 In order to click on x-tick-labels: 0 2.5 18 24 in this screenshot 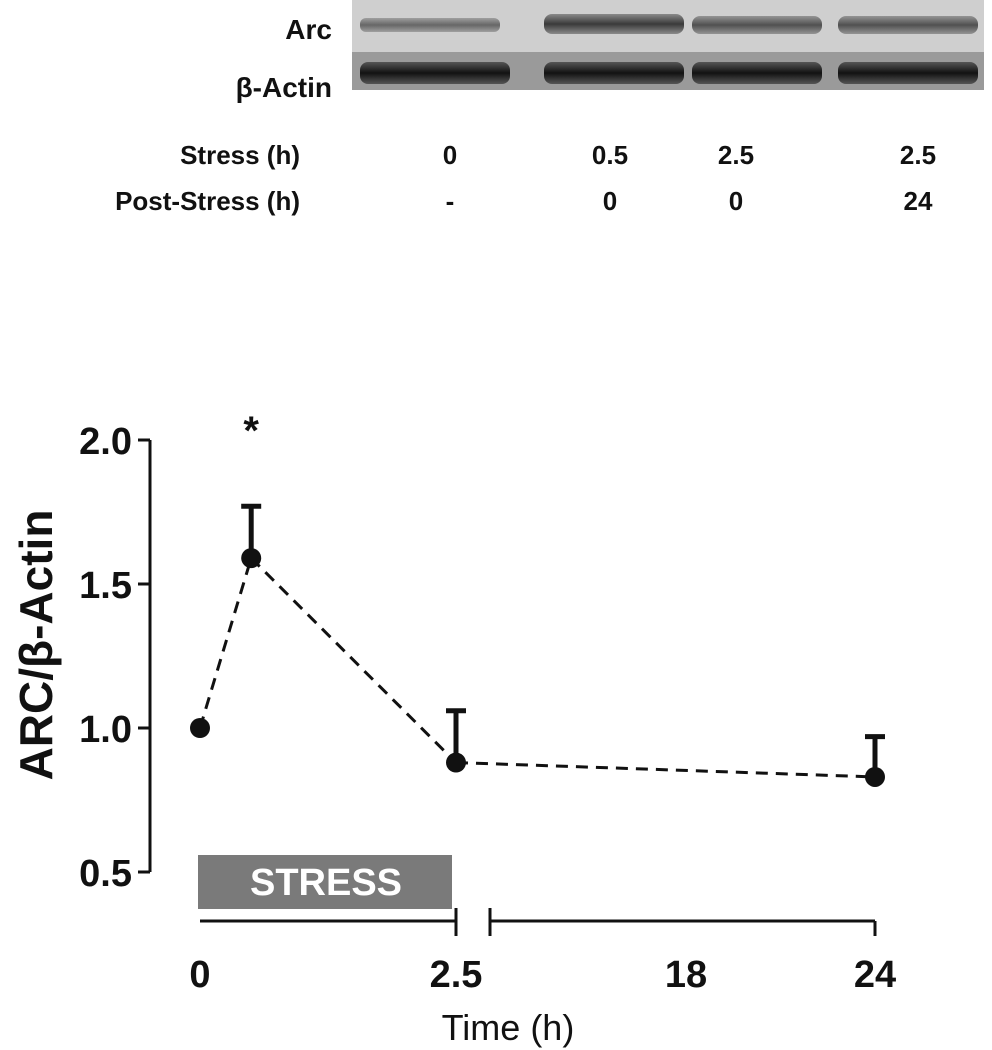, I will do `click(542, 975)`.